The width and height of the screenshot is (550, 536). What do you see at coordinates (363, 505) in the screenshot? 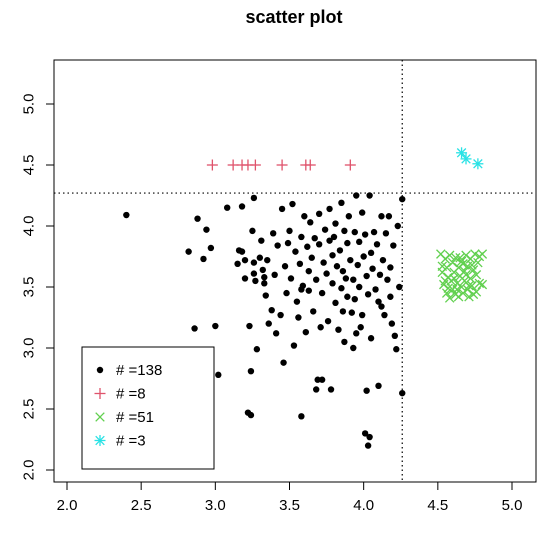
I see `x-tick-label-4: 4.0` at bounding box center [363, 505].